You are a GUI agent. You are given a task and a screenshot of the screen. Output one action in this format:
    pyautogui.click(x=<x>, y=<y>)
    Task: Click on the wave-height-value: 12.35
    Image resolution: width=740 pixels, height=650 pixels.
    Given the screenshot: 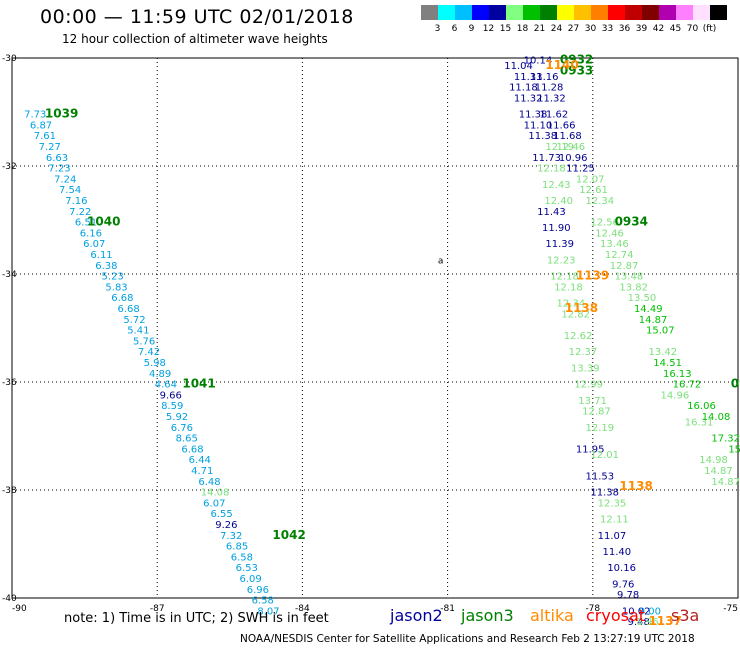 What is the action you would take?
    pyautogui.click(x=612, y=503)
    